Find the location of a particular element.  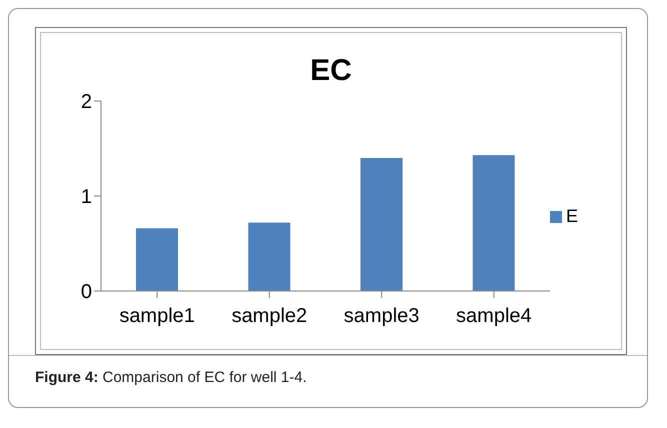

legend-label: E is located at coordinates (572, 216).